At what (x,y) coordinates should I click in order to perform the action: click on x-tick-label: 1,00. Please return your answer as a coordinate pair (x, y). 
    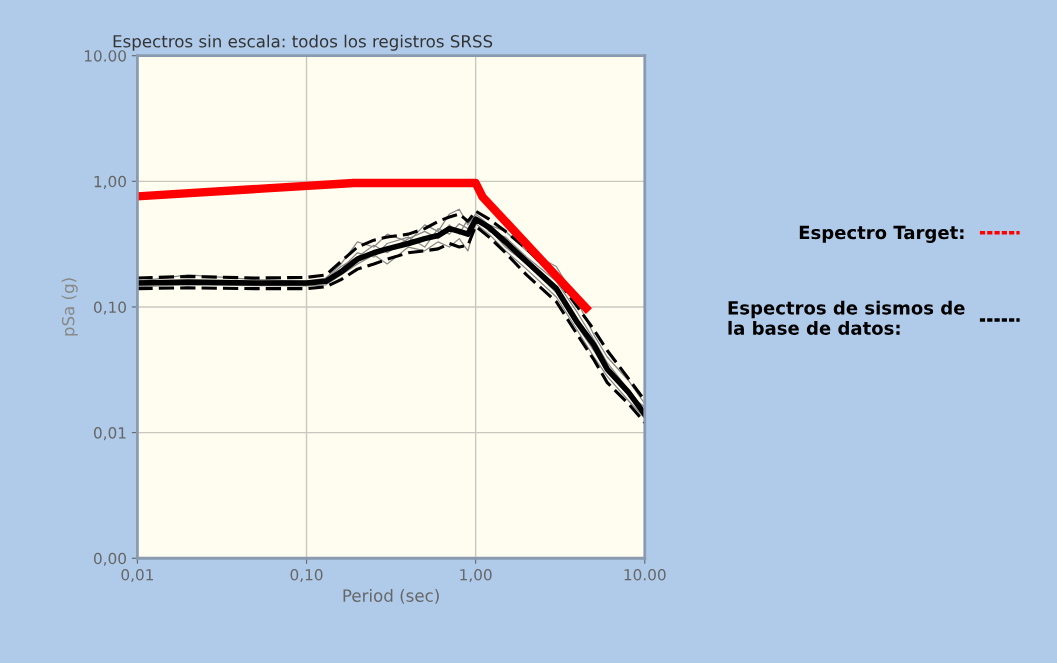
    Looking at the image, I should click on (476, 575).